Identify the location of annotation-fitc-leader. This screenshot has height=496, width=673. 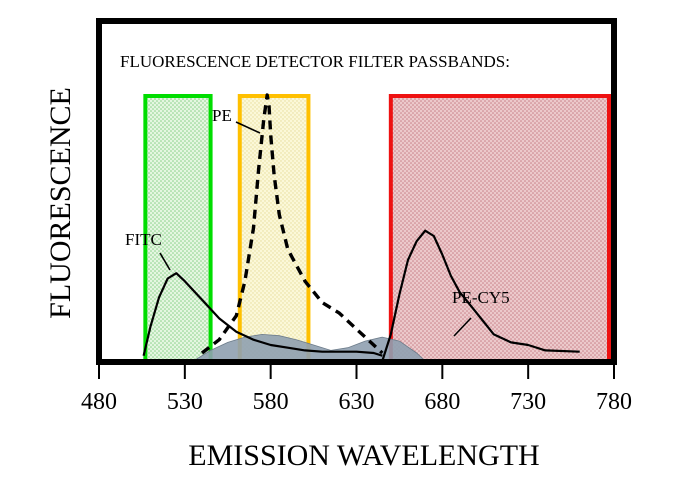
(165, 261).